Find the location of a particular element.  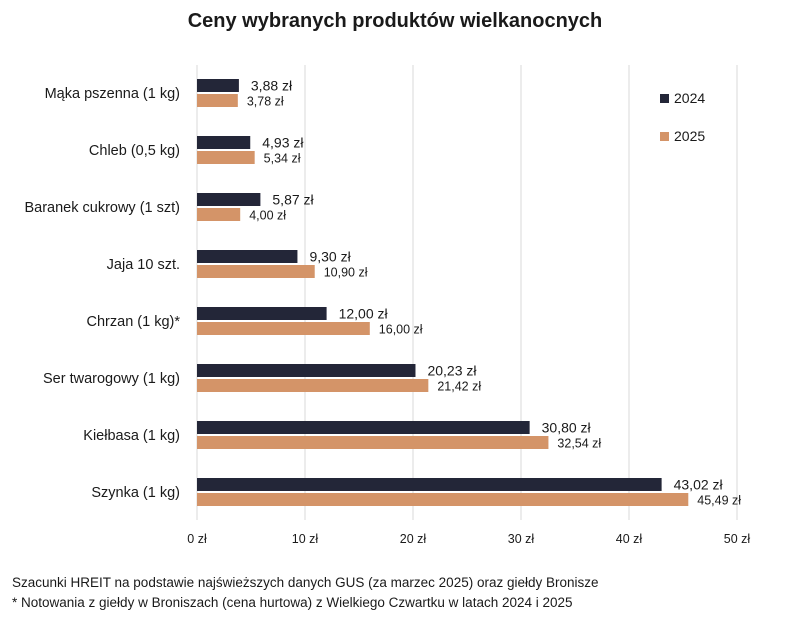

category-label-7: Szynka (1 kg) is located at coordinates (135, 493).